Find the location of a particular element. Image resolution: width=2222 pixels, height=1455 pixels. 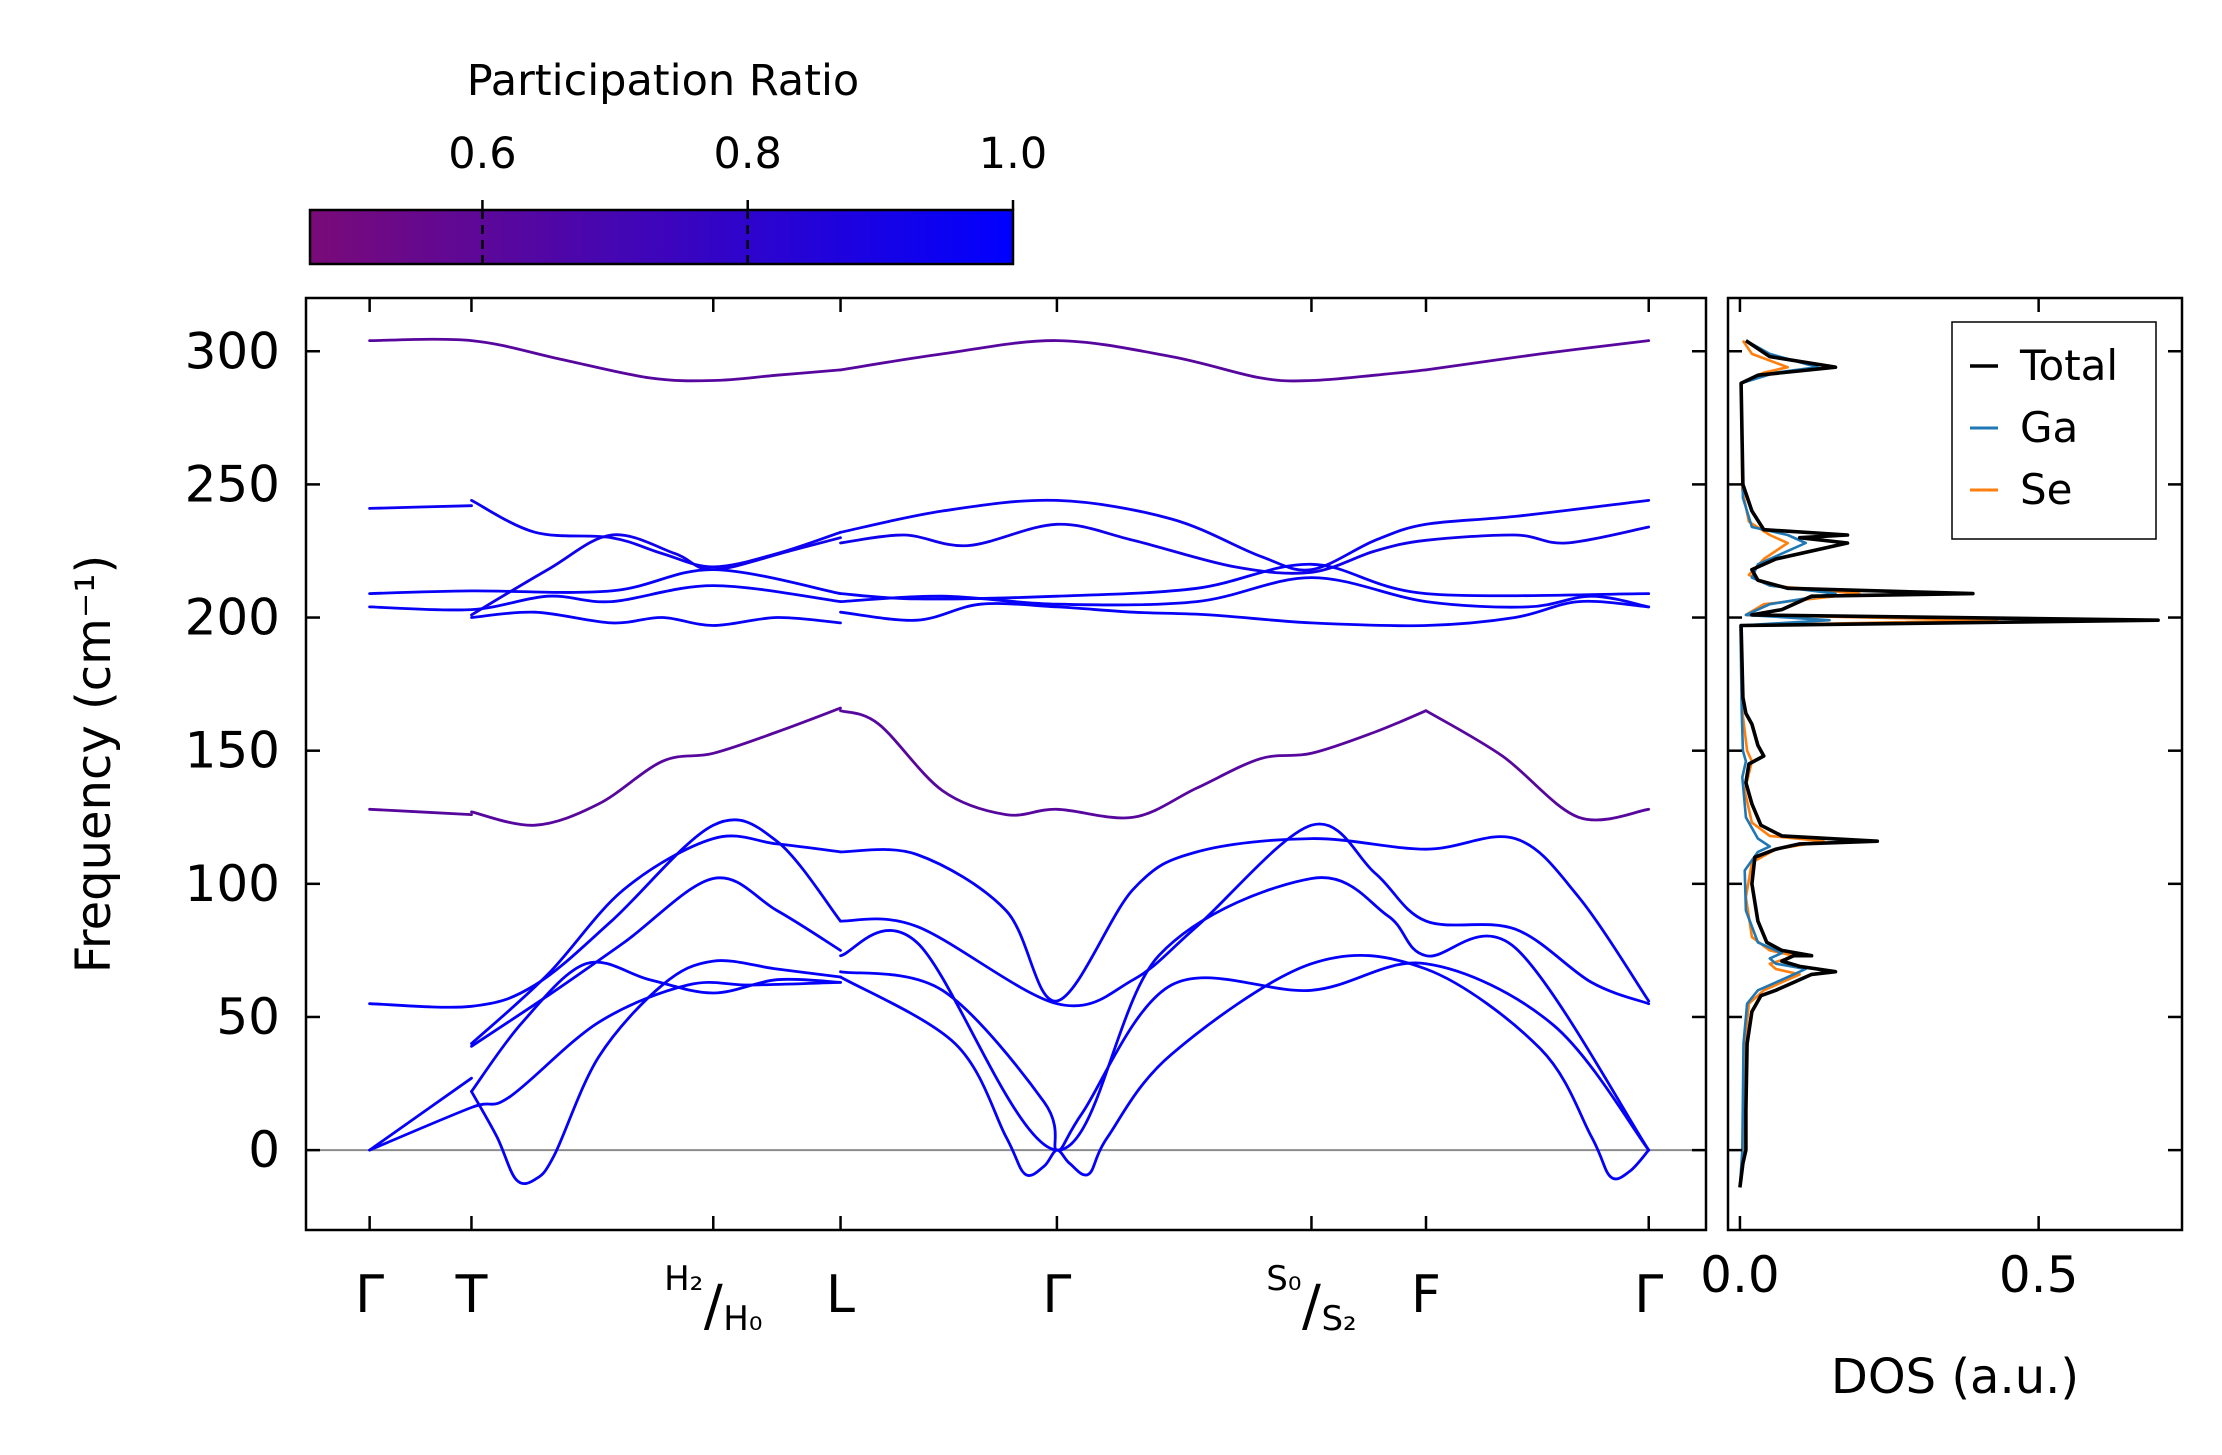

colorbar-tick-label: 0.6 is located at coordinates (482, 154).